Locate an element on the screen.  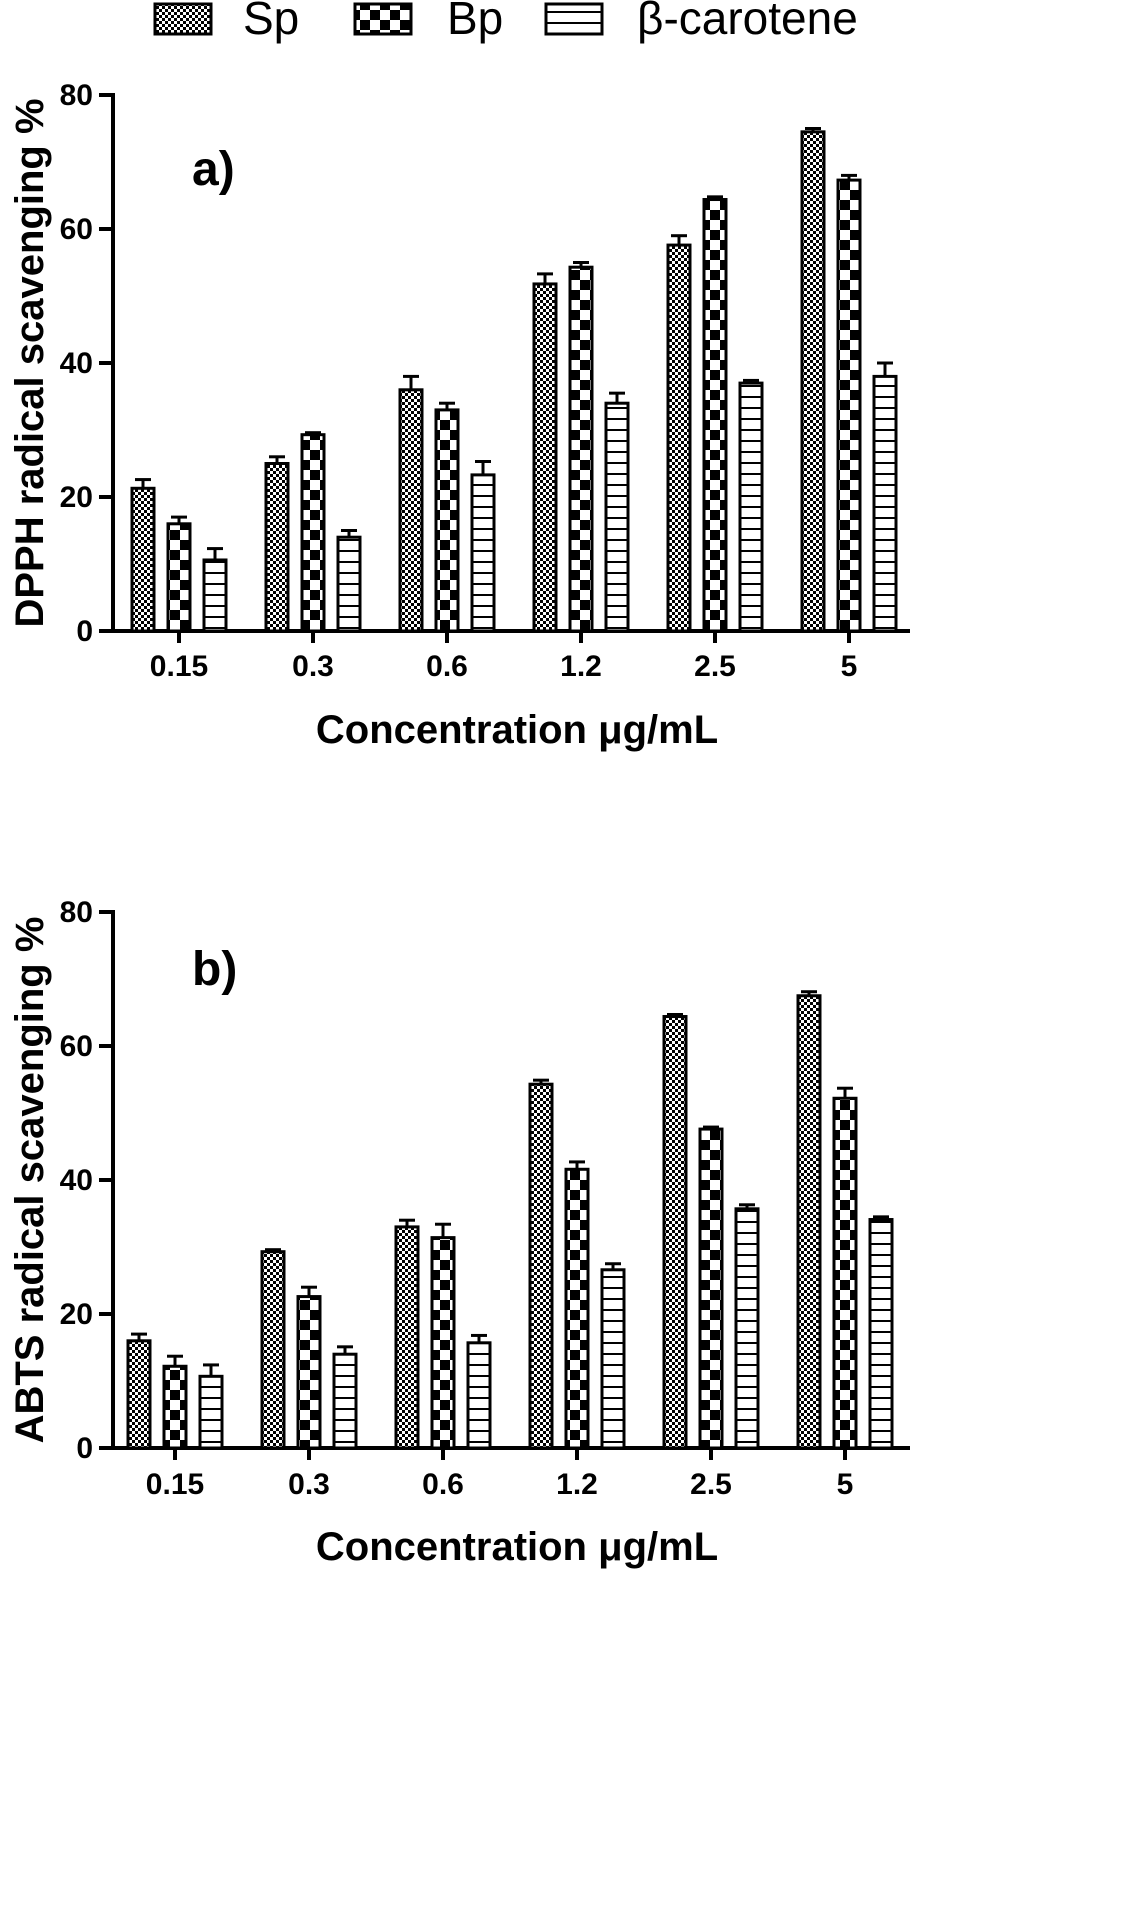
legend: Sp Bp β-carotene is located at coordinates (505, 22).